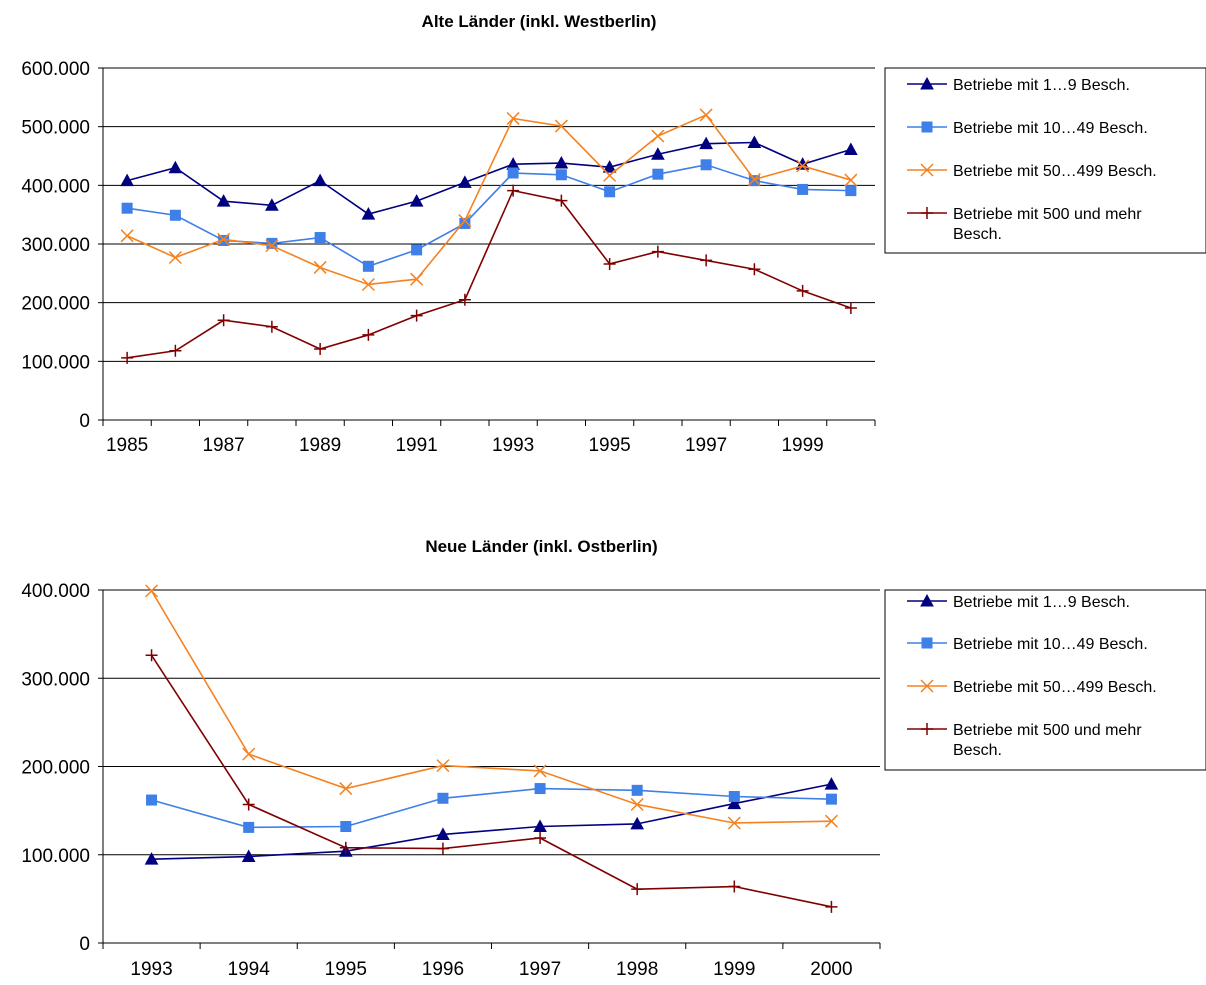 Image resolution: width=1206 pixels, height=985 pixels. I want to click on chart-1-x-tick-label: 1991, so click(416, 445).